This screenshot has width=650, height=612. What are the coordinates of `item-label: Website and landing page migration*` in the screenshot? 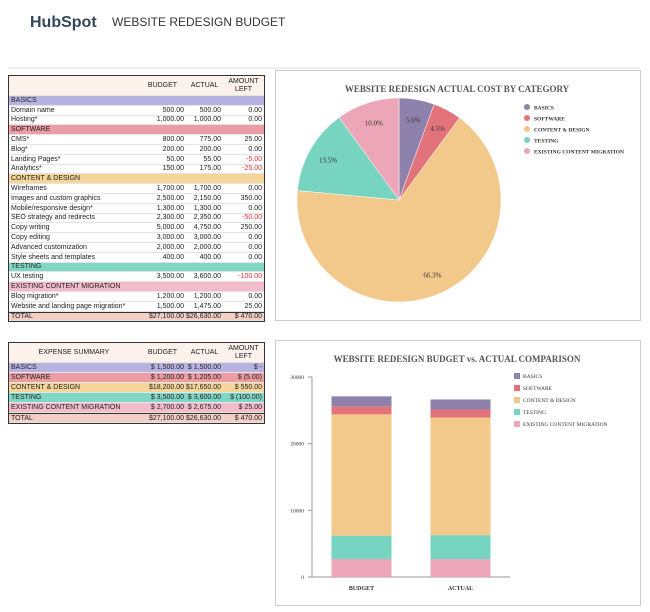 It's located at (68, 306).